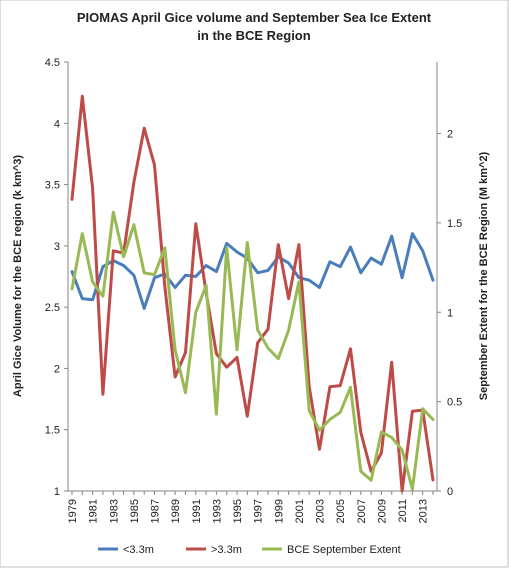 The width and height of the screenshot is (509, 568). I want to click on y-left-tick-label: 2, so click(57, 369).